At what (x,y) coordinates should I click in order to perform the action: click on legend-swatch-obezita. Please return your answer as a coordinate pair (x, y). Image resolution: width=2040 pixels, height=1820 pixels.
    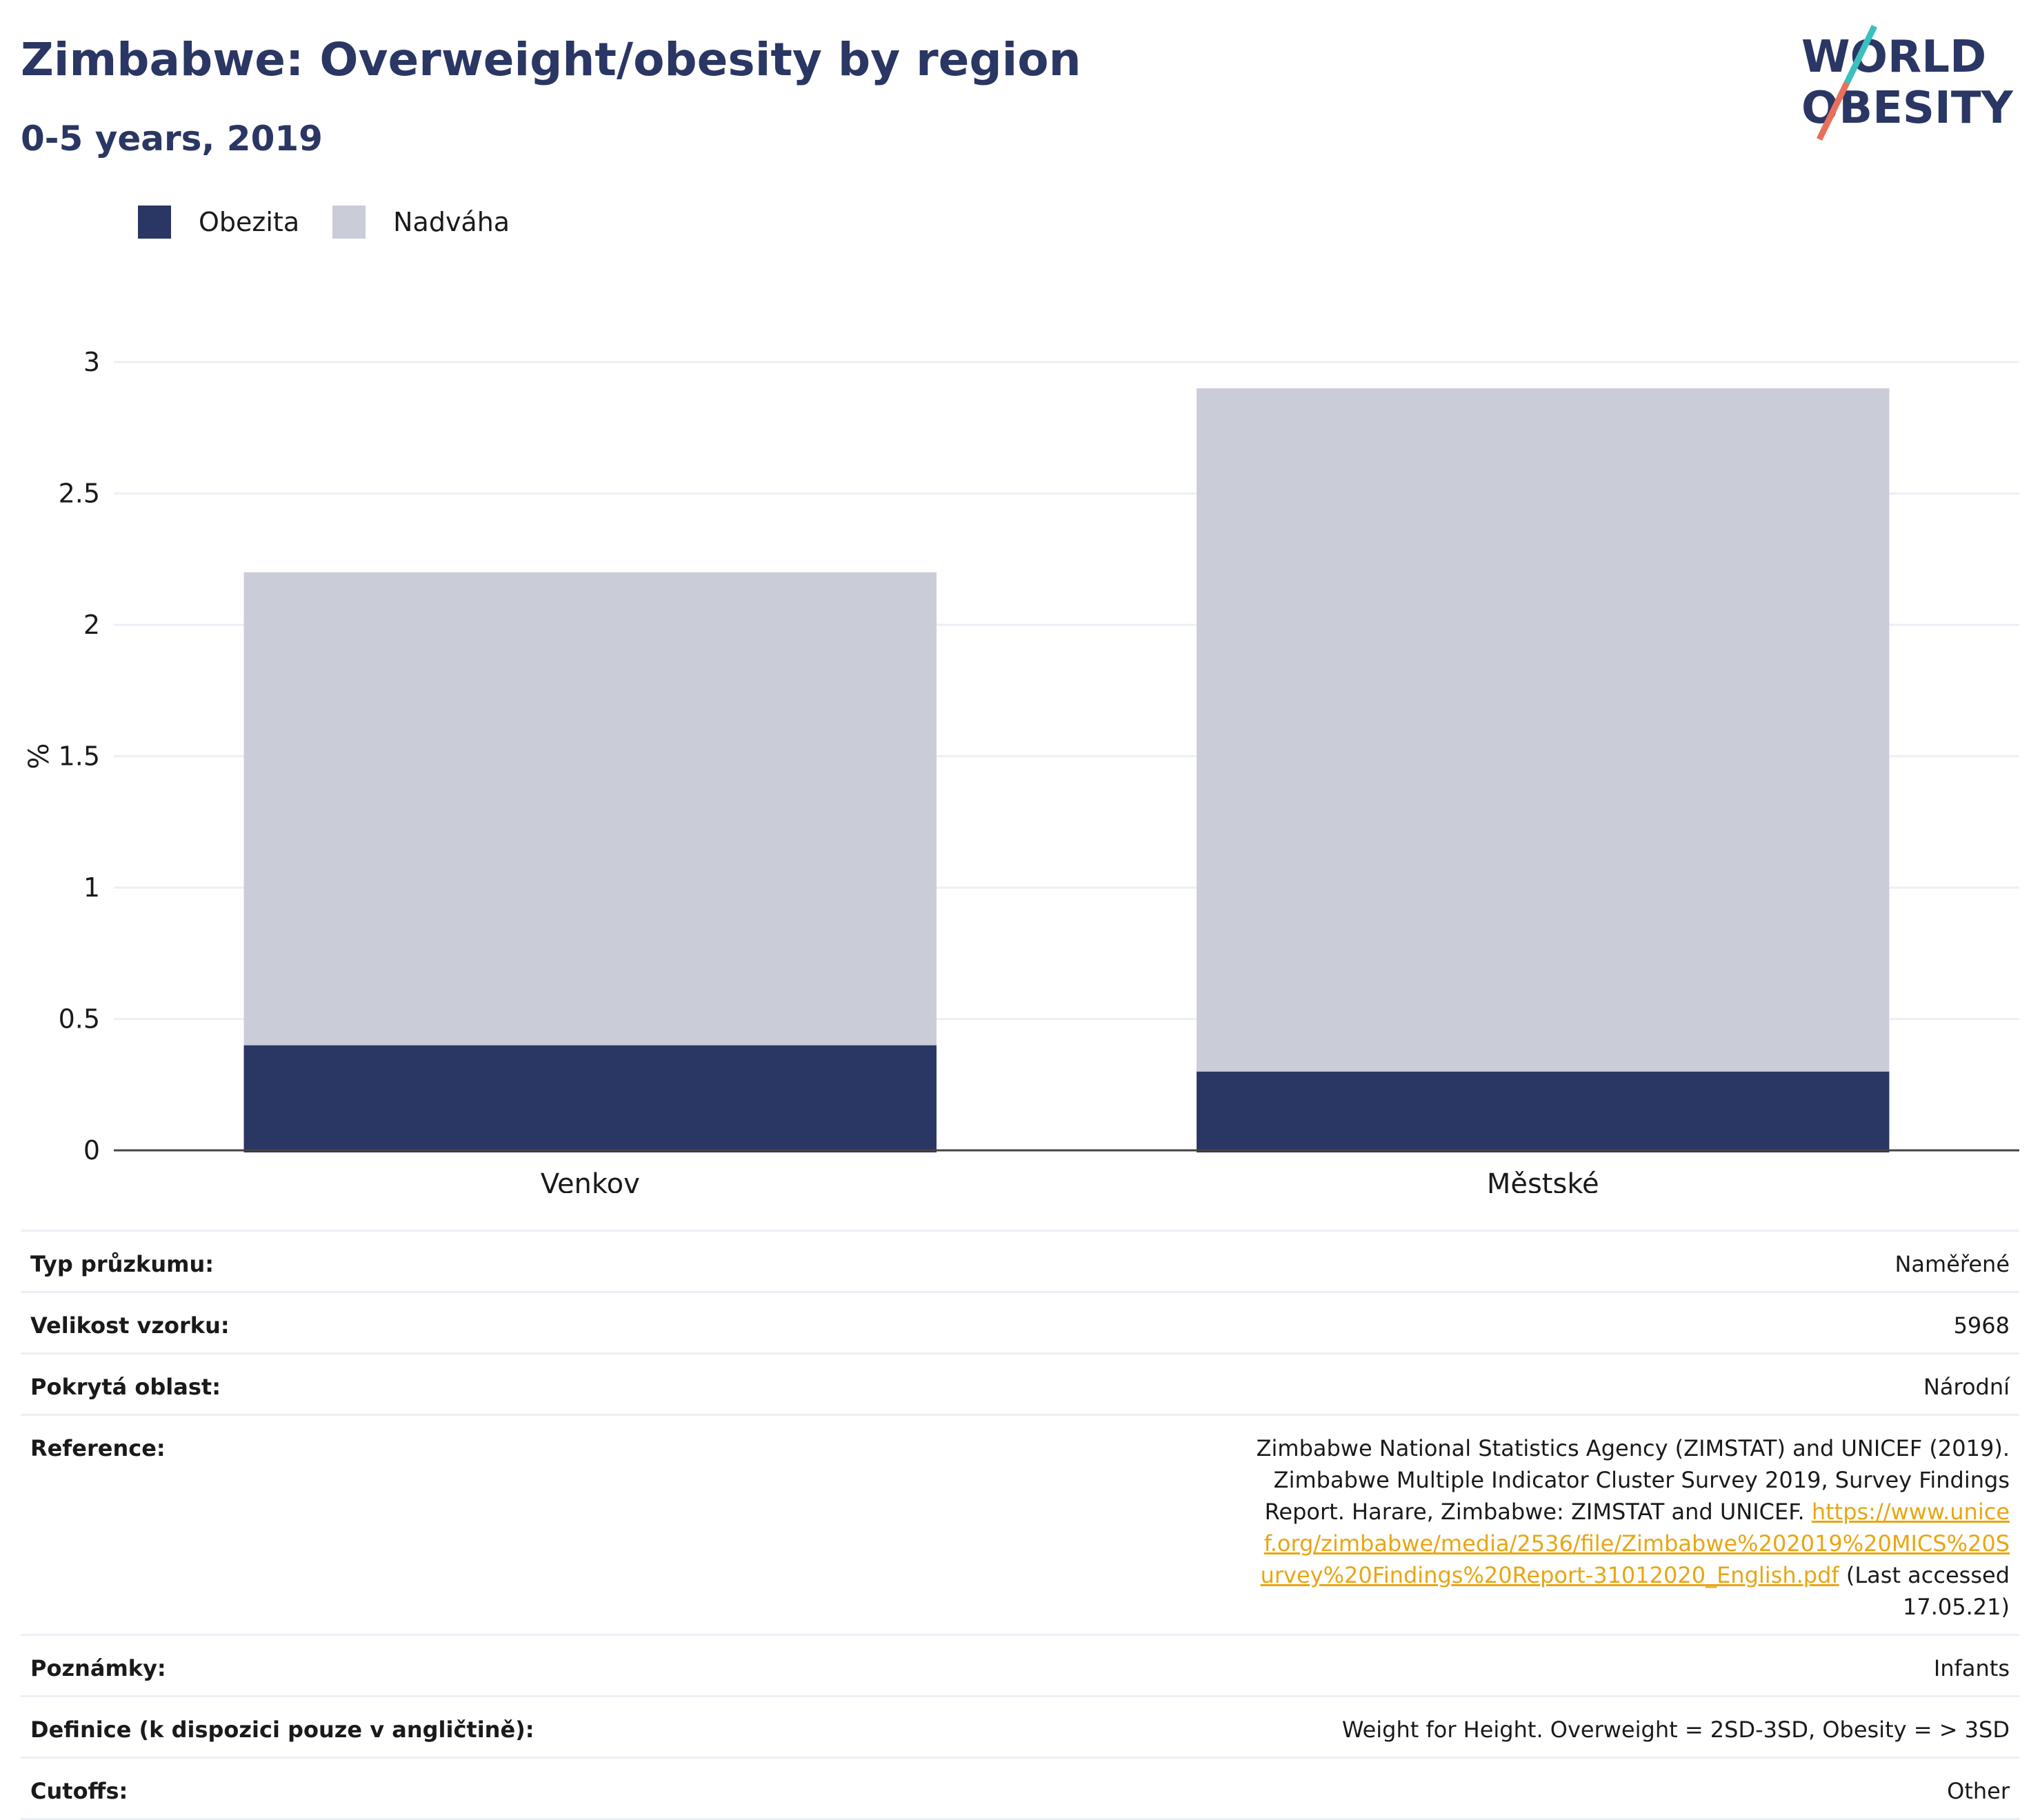
    Looking at the image, I should click on (155, 223).